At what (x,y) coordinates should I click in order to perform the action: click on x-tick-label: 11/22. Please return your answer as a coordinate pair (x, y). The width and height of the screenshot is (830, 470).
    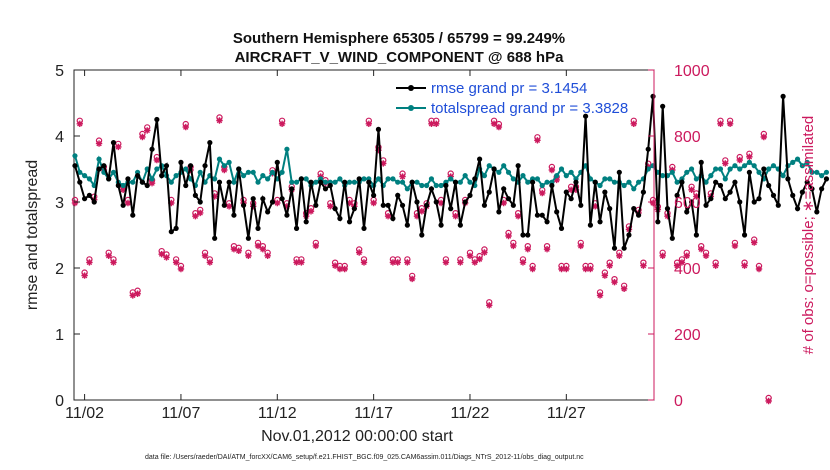
    Looking at the image, I should click on (470, 413).